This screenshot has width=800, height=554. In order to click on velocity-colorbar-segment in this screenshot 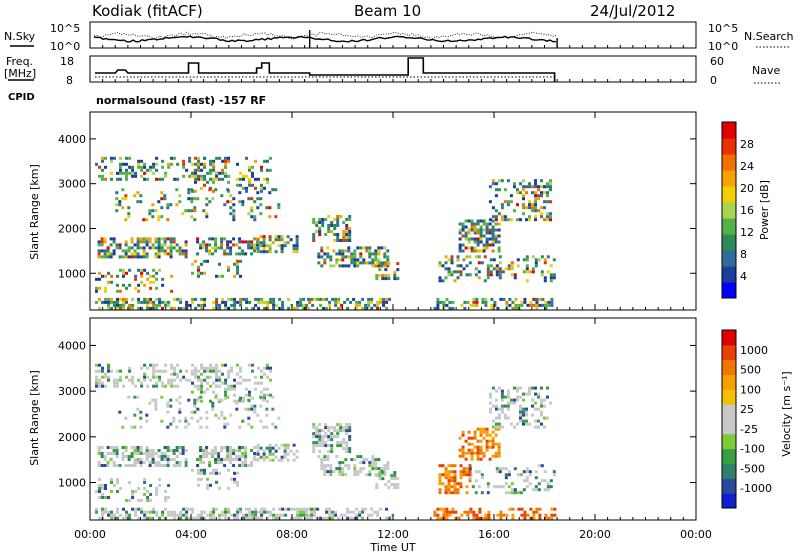, I will do `click(729, 367)`.